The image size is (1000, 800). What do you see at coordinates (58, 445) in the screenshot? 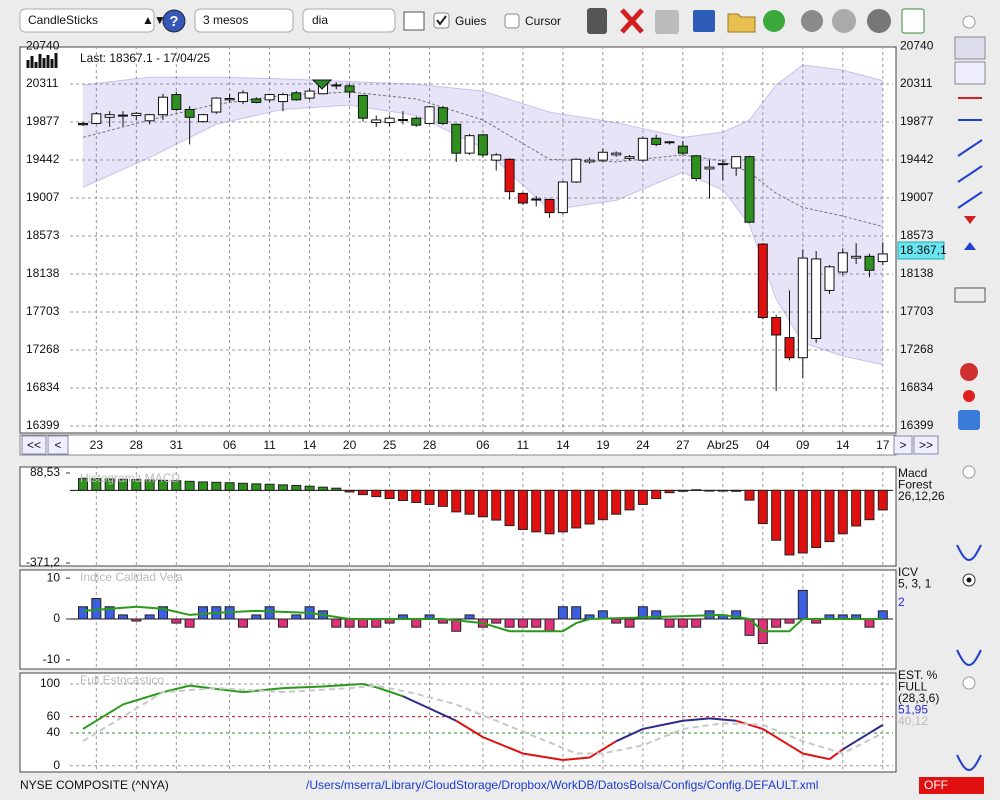
I see `nav-prev` at bounding box center [58, 445].